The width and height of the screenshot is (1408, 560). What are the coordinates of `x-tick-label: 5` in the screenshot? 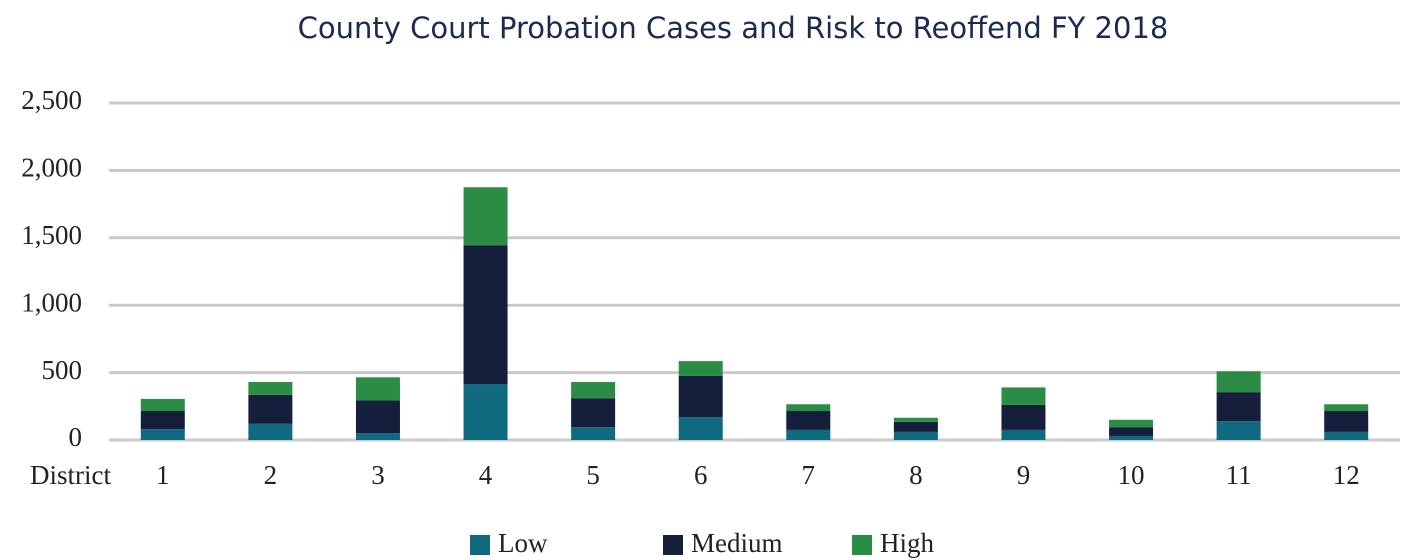 It's located at (593, 475).